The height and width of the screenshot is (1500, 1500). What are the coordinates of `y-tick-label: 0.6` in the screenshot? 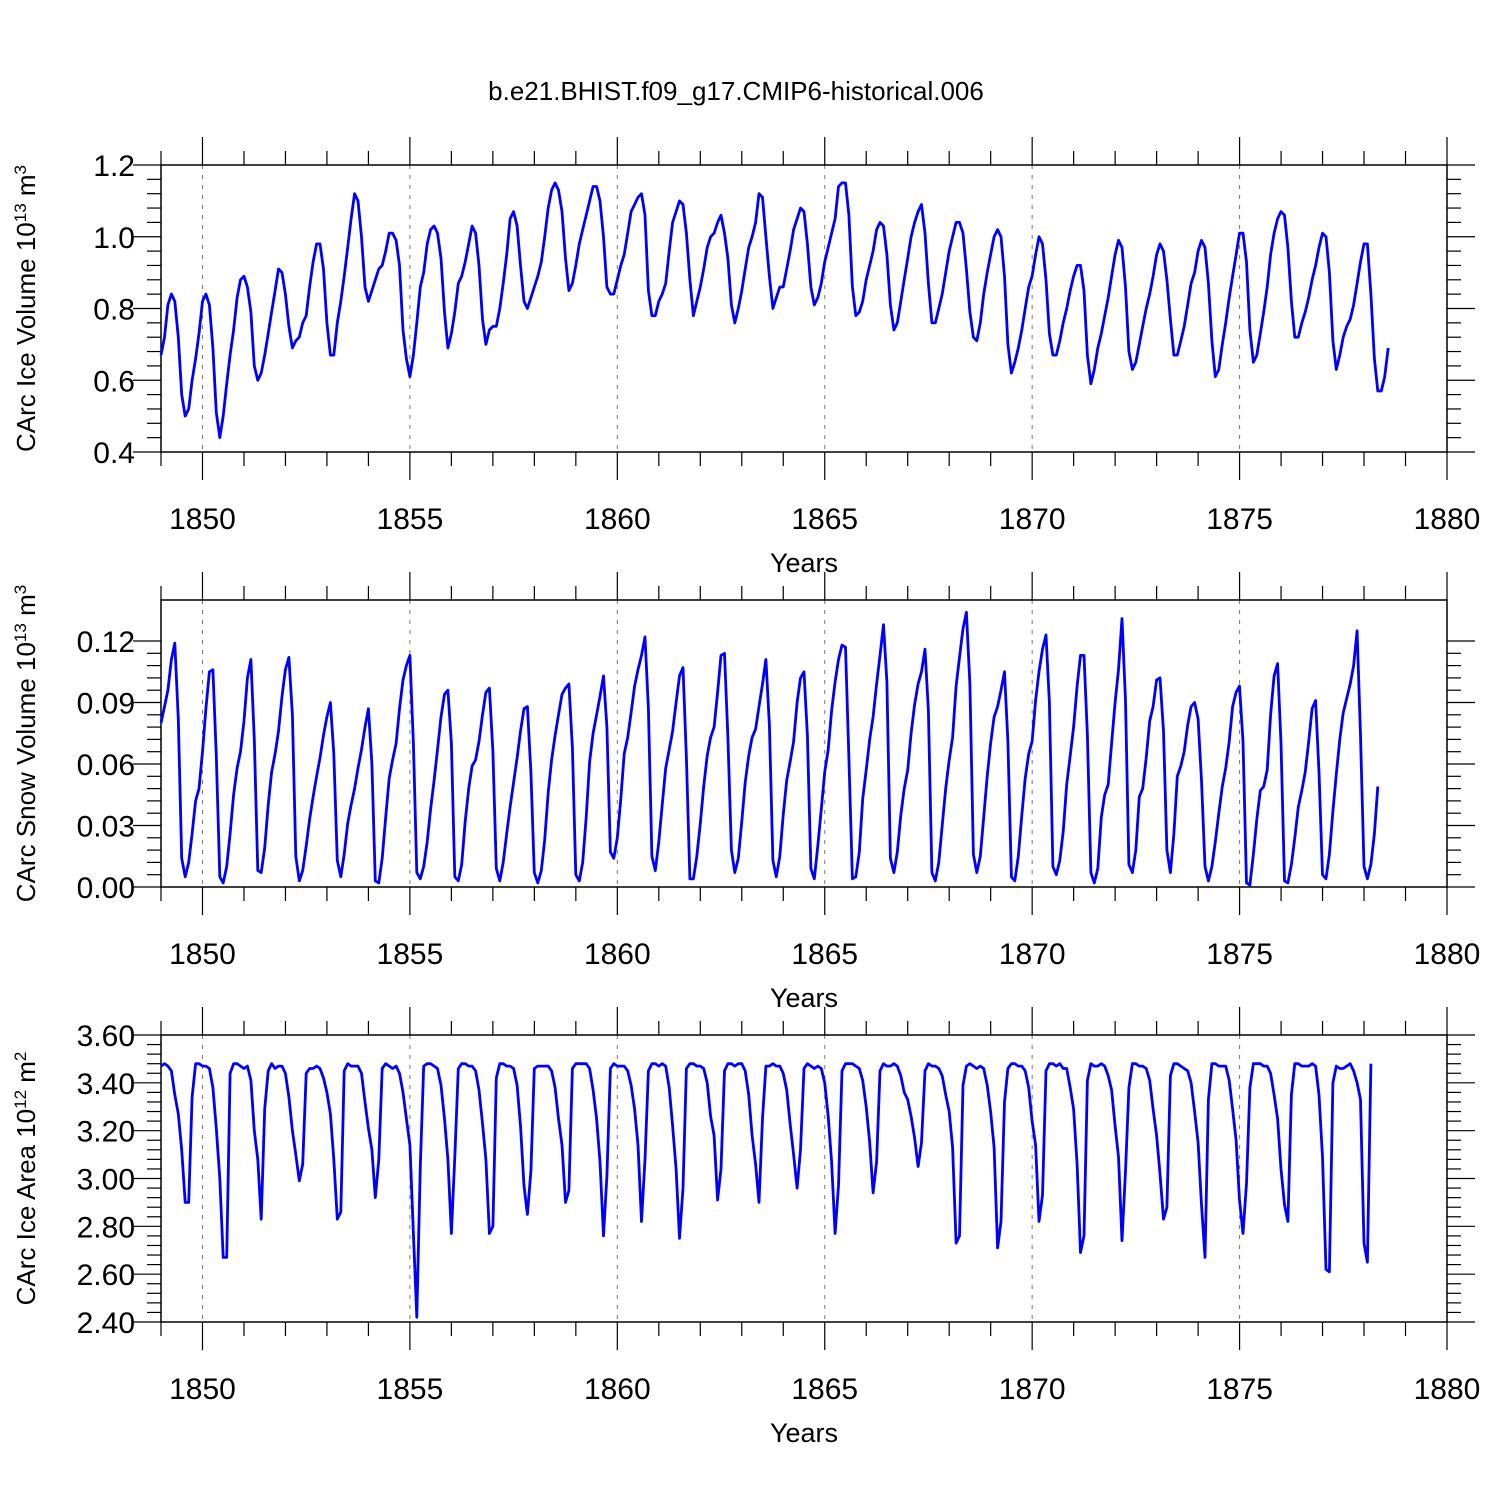 It's located at (114, 381).